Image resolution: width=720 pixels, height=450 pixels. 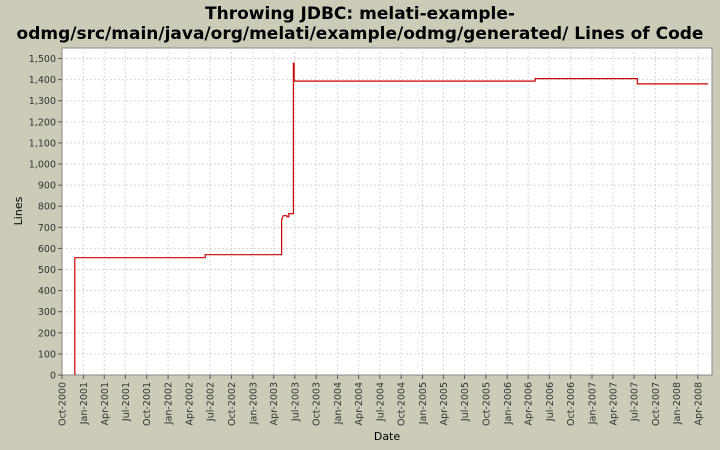 What do you see at coordinates (42, 80) in the screenshot?
I see `y-tick-label: 1,400` at bounding box center [42, 80].